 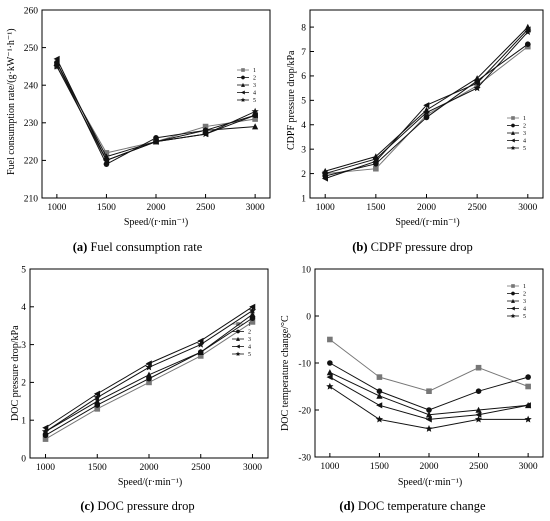 I want to click on chart-a-series-2-line, so click(x=156, y=113).